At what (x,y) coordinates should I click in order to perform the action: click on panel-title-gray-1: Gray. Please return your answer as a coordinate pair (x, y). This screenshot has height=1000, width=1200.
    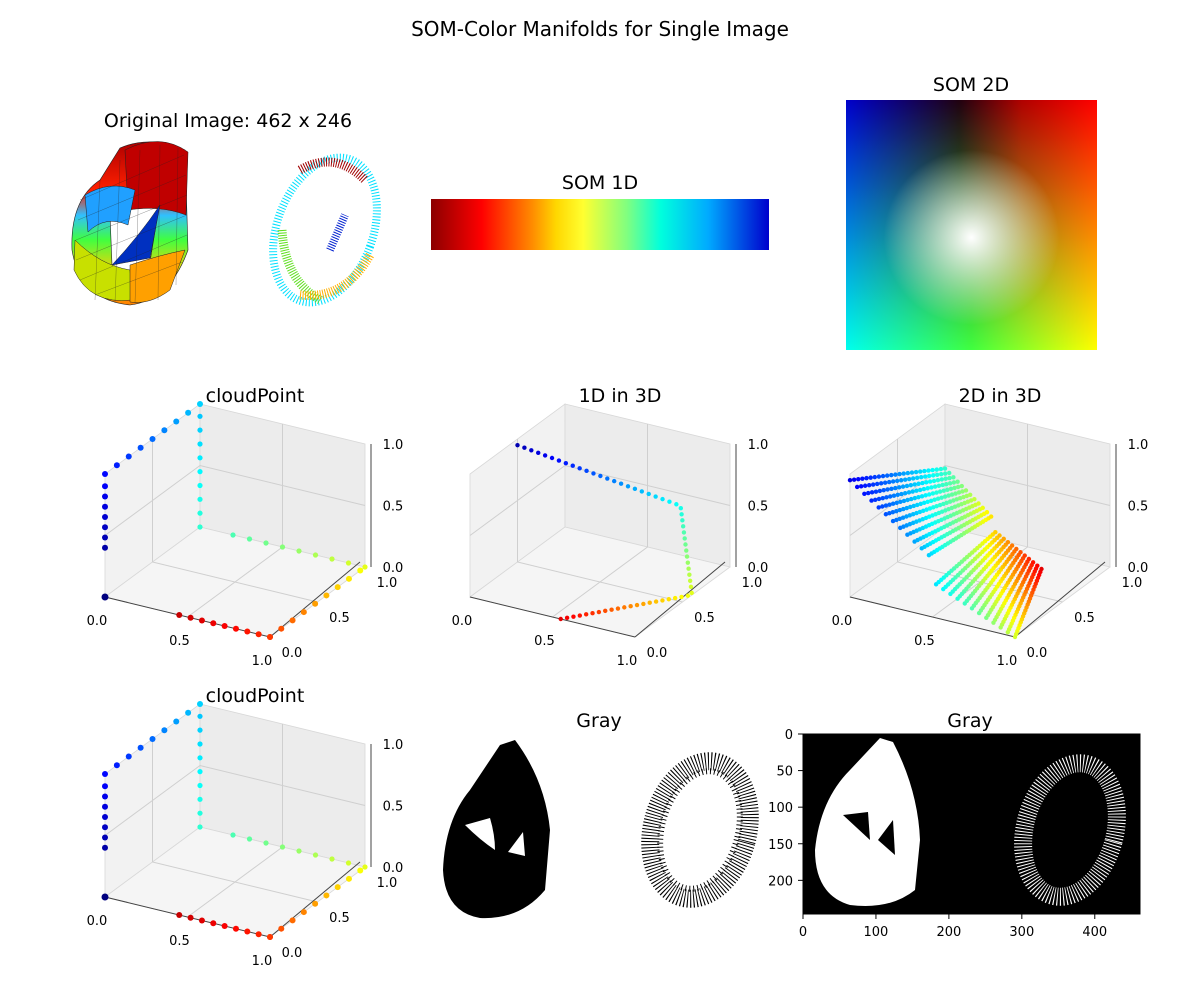
    Looking at the image, I should click on (598, 721).